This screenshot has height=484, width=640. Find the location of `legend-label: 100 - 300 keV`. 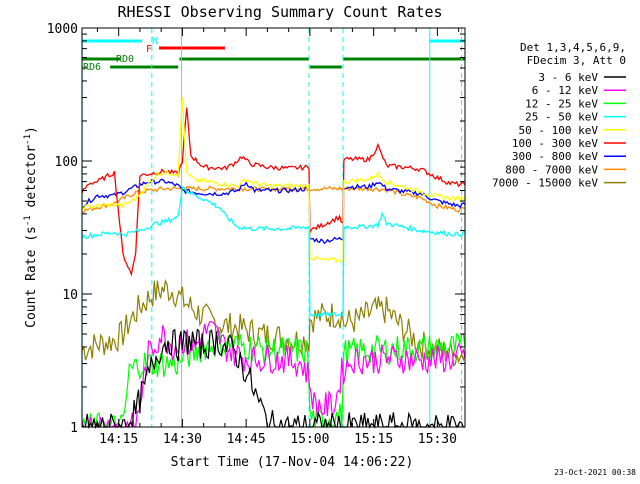

legend-label: 100 - 300 keV is located at coordinates (555, 143).